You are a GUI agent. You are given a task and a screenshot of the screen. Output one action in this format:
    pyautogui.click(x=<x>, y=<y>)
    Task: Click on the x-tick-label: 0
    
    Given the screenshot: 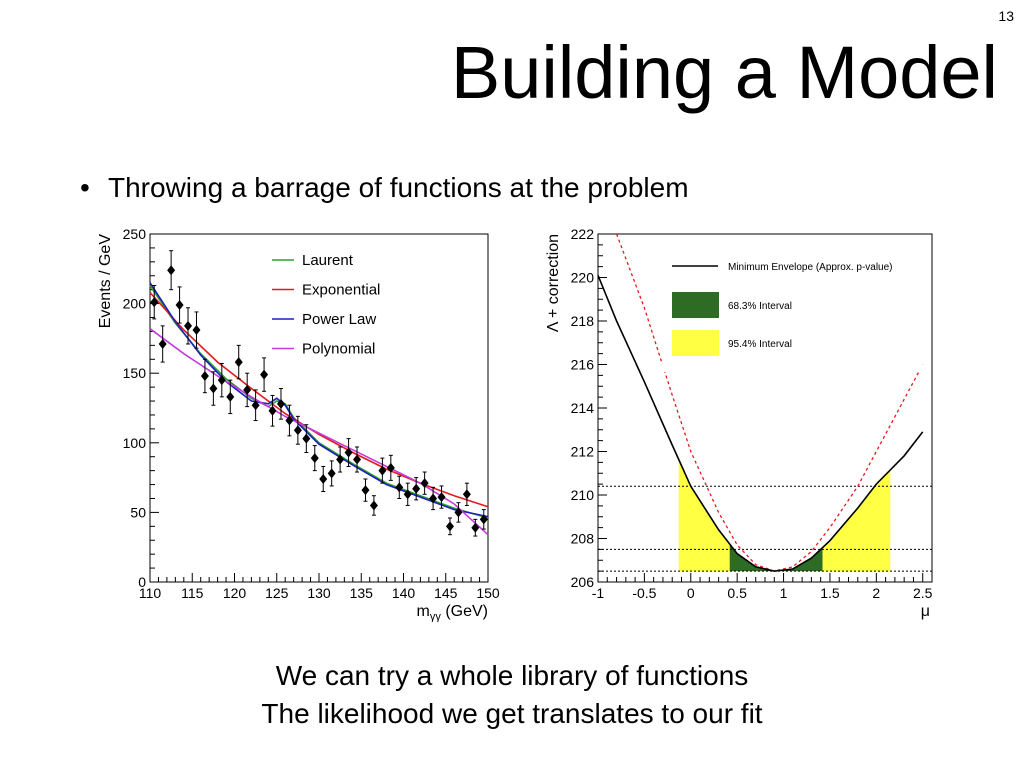 What is the action you would take?
    pyautogui.click(x=691, y=593)
    